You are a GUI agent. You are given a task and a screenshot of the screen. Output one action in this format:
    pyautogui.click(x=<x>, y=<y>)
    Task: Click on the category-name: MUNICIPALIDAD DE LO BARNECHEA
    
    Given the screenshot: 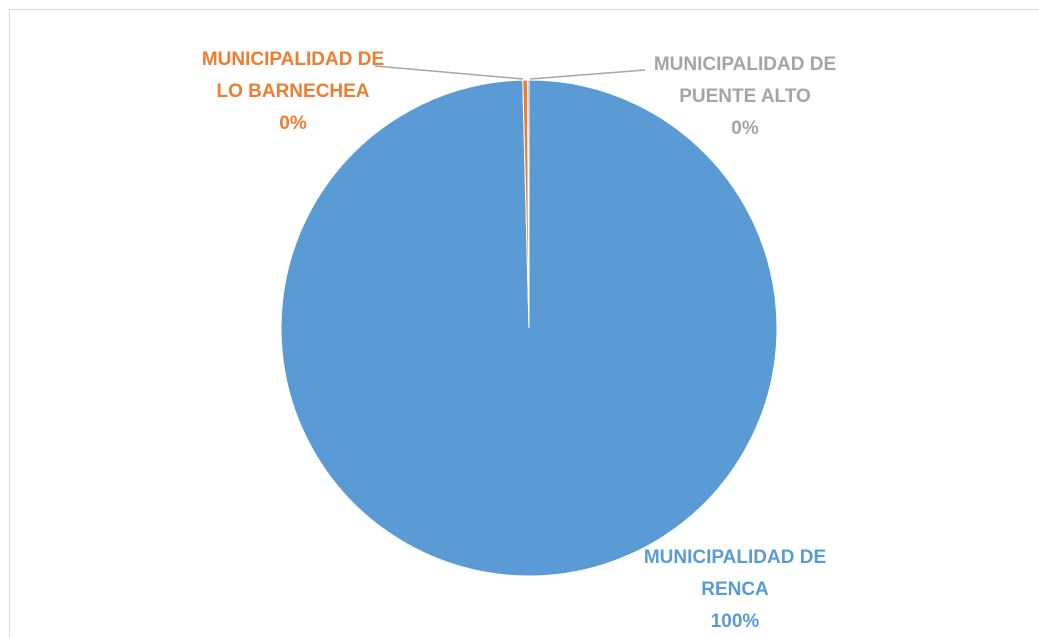 What is the action you would take?
    pyautogui.click(x=293, y=76)
    